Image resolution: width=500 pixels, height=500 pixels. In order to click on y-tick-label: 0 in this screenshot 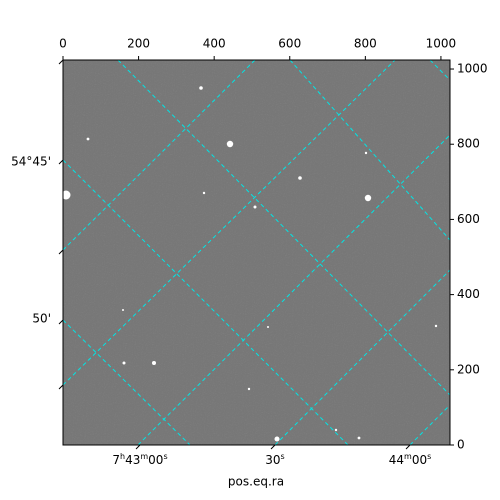, I will do `click(461, 445)`.